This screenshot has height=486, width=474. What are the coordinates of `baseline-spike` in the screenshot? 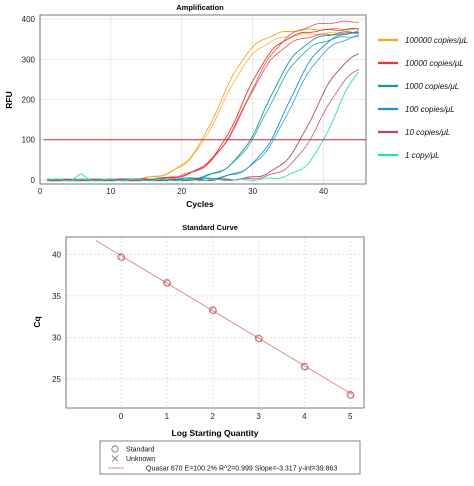 It's located at (80, 176).